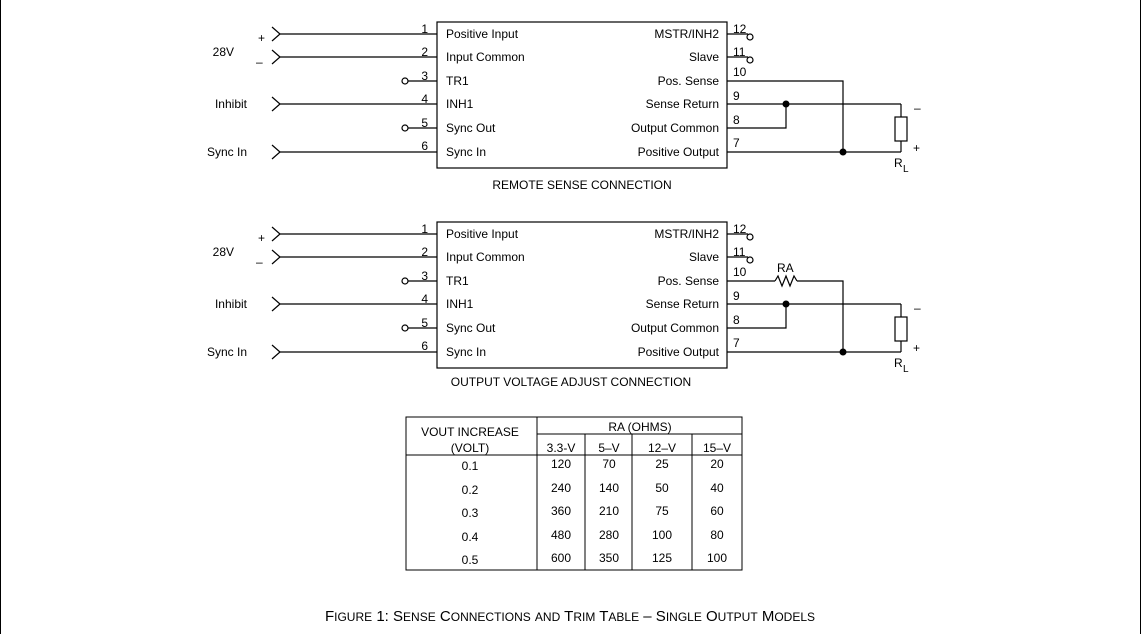 The height and width of the screenshot is (634, 1141). What do you see at coordinates (906, 369) in the screenshot?
I see `load-label-subscript: L` at bounding box center [906, 369].